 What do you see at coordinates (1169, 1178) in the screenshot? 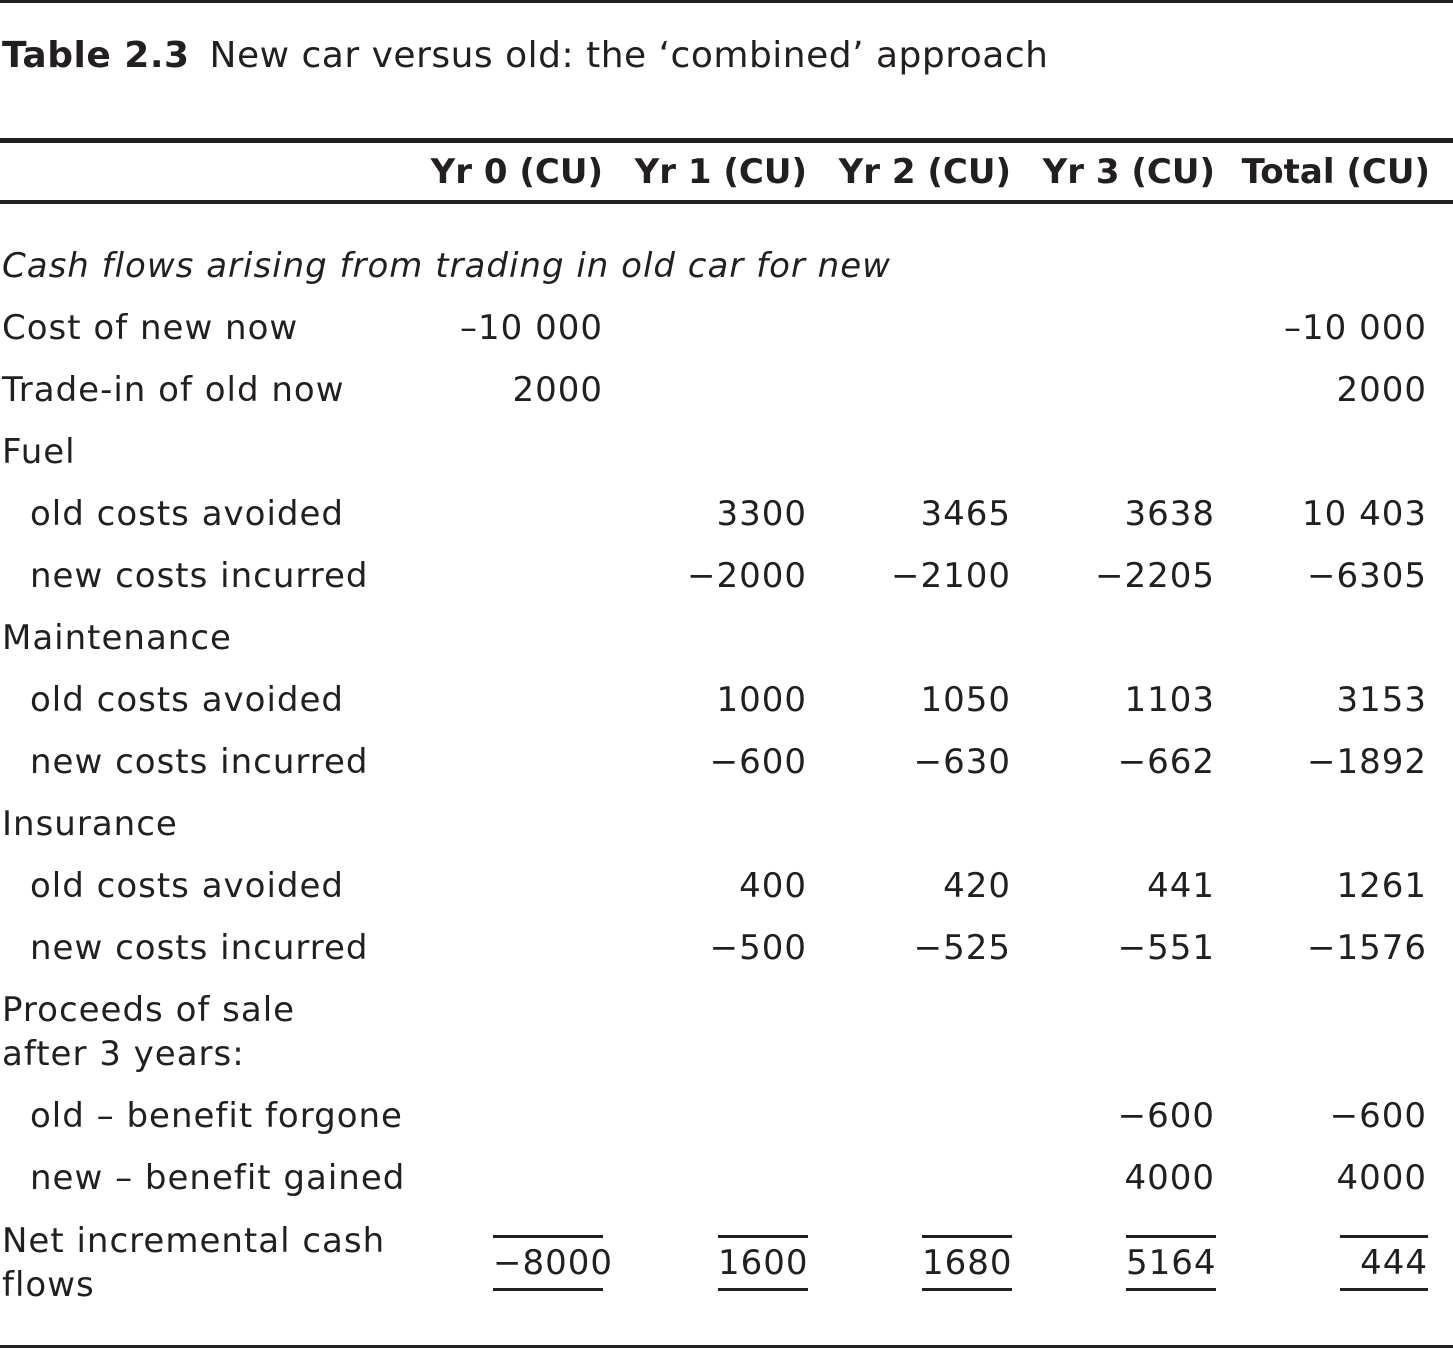
I see `cell-yr3: 4000` at bounding box center [1169, 1178].